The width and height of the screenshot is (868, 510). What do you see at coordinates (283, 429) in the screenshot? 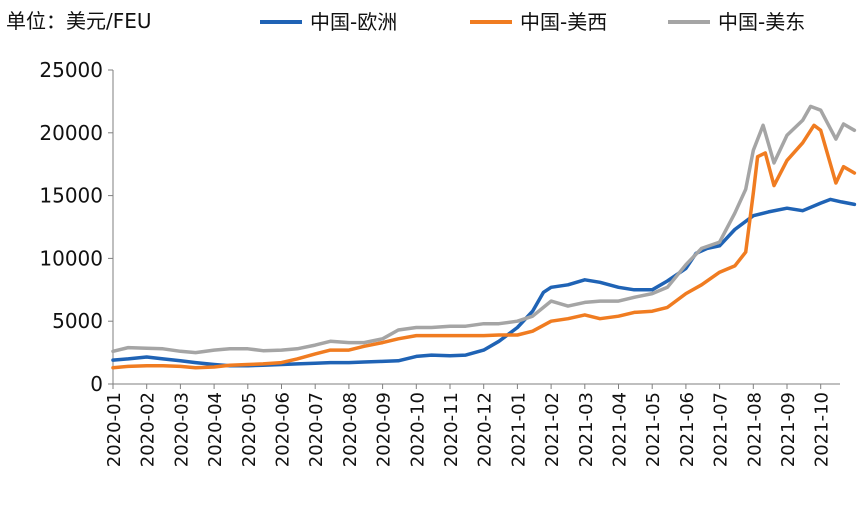
I see `x-tick-label: 2020-06` at bounding box center [283, 429].